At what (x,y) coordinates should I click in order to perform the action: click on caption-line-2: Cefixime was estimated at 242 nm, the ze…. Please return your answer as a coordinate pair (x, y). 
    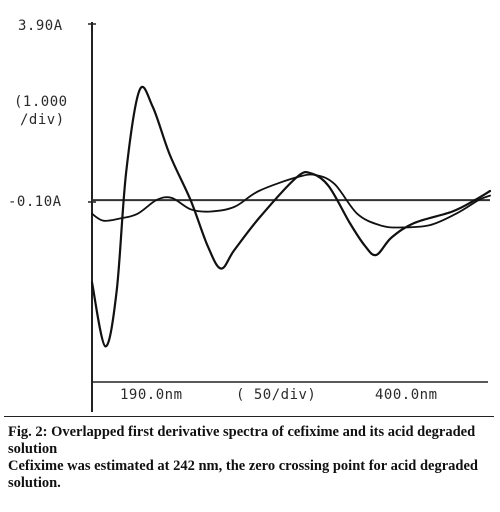
    Looking at the image, I should click on (243, 474).